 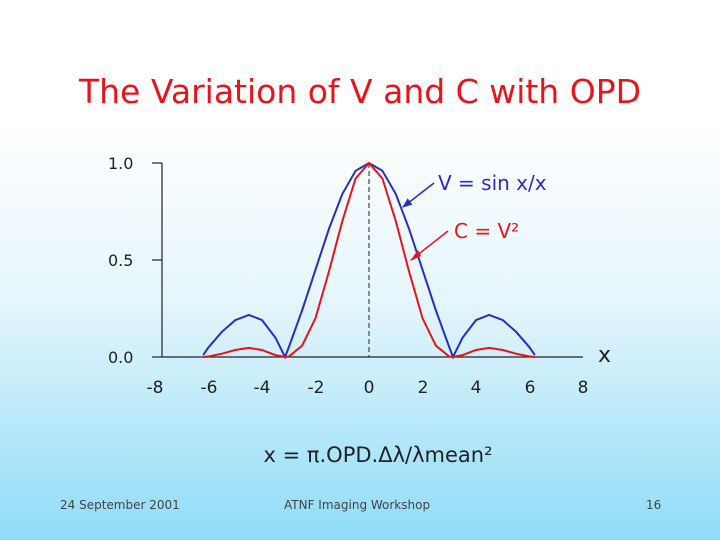 What do you see at coordinates (120, 163) in the screenshot?
I see `y-tick-label: 1.0` at bounding box center [120, 163].